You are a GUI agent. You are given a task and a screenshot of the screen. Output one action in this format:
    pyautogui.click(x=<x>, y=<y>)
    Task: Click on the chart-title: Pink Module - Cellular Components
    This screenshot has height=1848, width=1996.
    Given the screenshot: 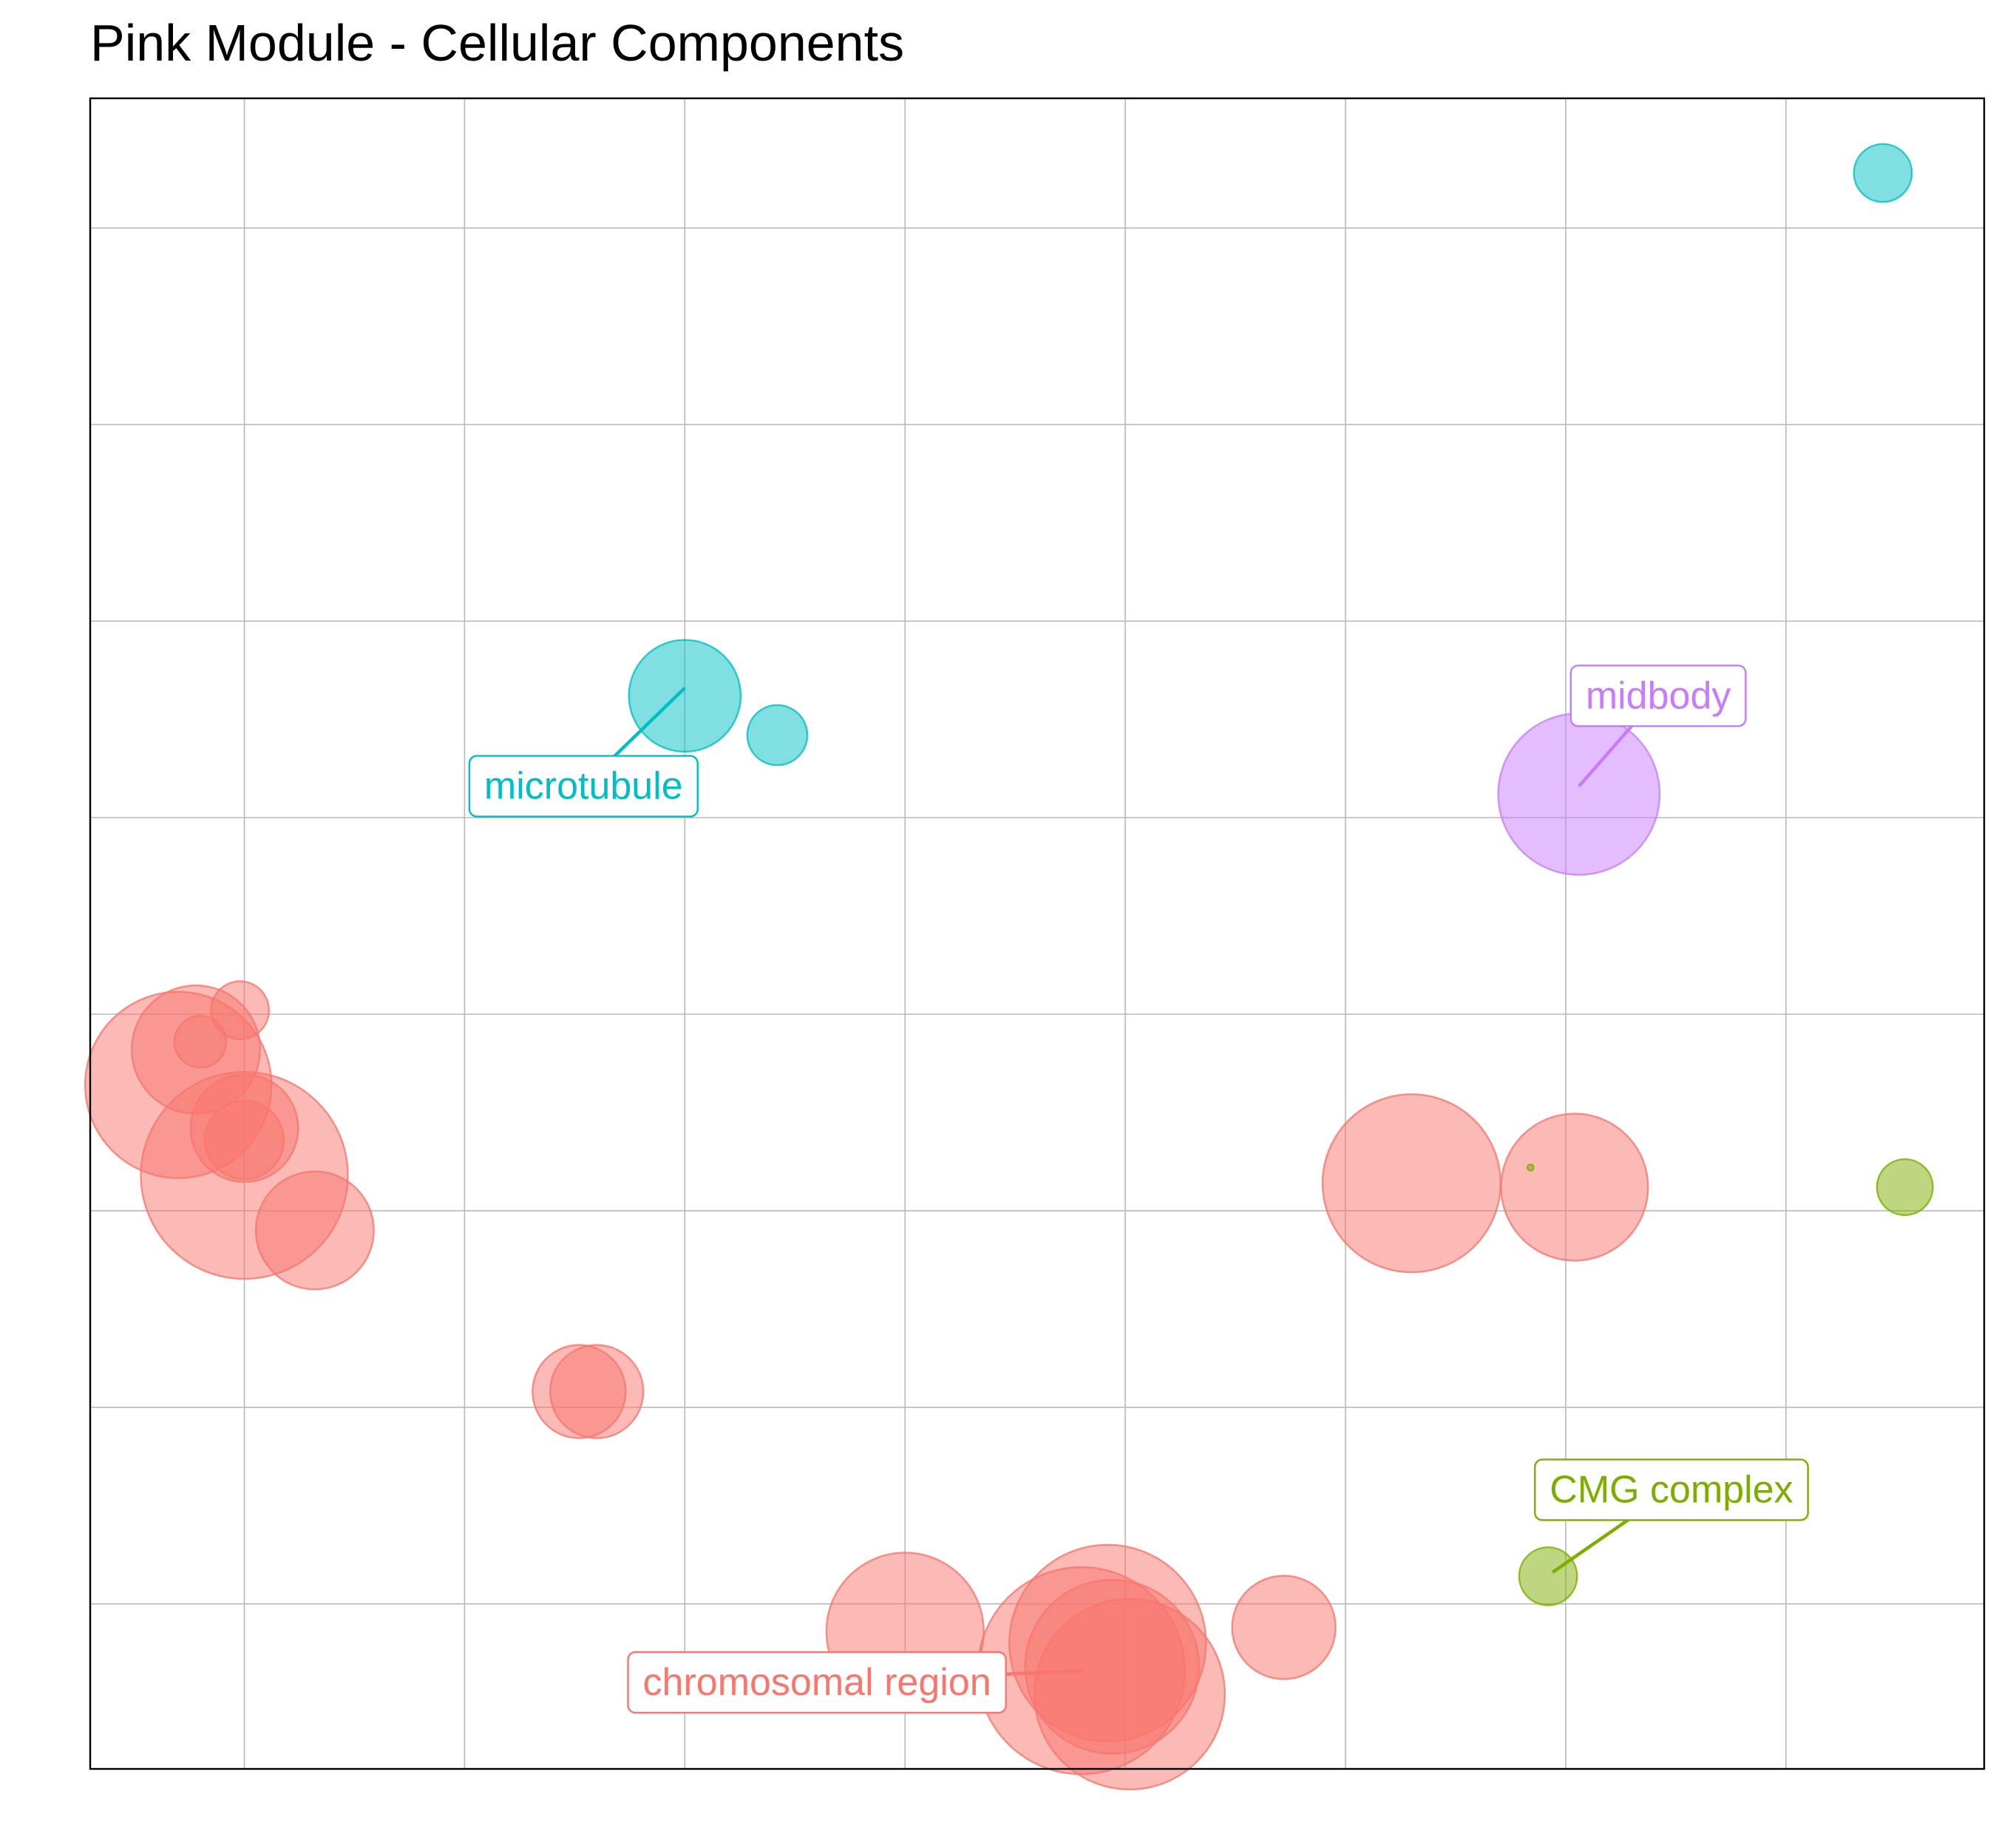 What is the action you would take?
    pyautogui.click(x=497, y=43)
    